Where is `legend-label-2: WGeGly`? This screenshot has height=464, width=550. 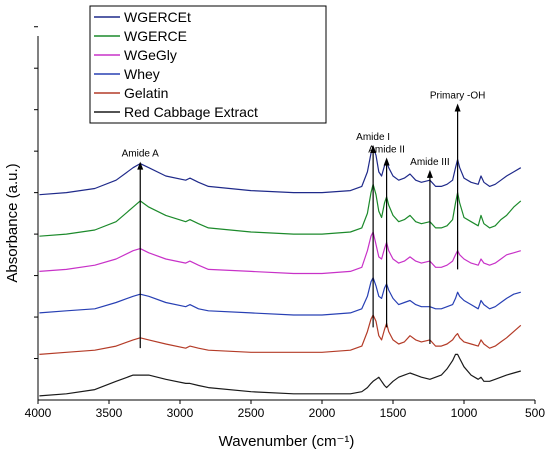 legend-label-2: WGeGly is located at coordinates (150, 55).